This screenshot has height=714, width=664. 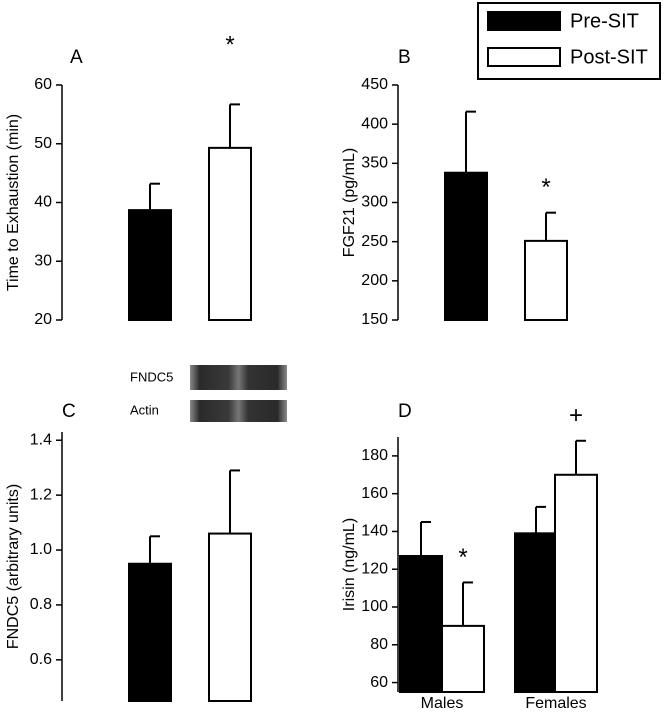 What do you see at coordinates (374, 280) in the screenshot?
I see `y-tick-label: 200` at bounding box center [374, 280].